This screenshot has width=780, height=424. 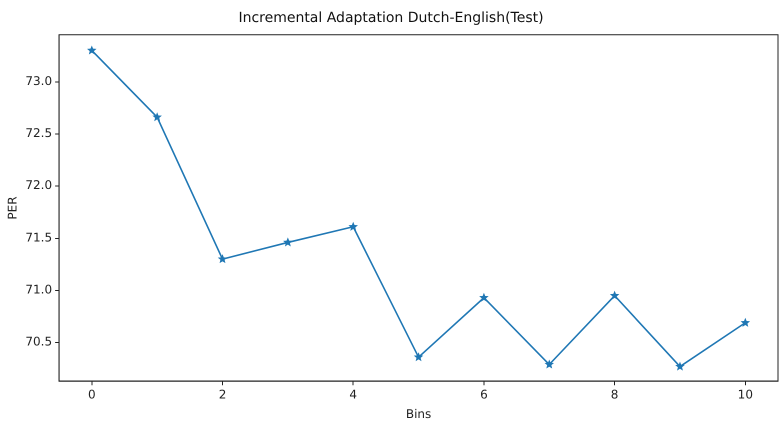 I want to click on x-tick-label: 0, so click(x=92, y=395).